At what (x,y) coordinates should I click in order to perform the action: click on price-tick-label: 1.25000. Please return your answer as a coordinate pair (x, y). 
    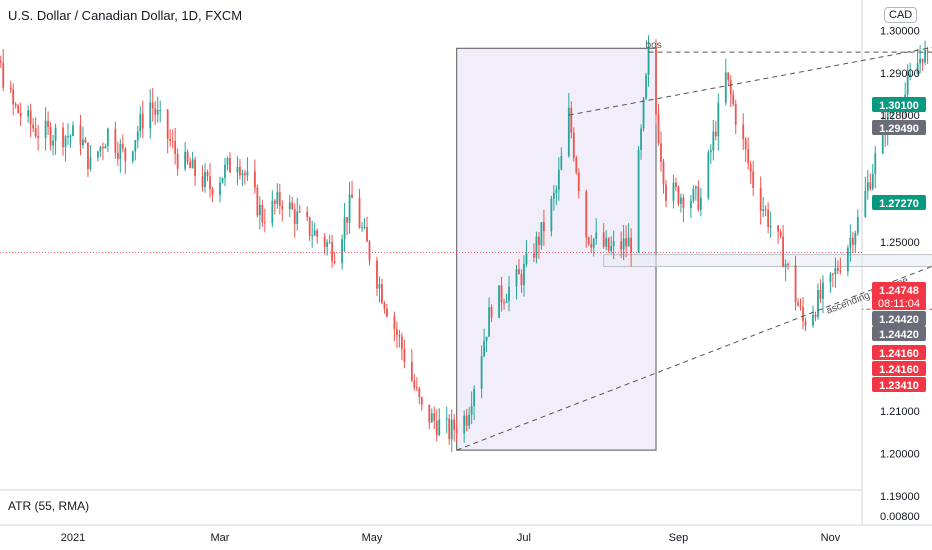
    Looking at the image, I should click on (900, 243).